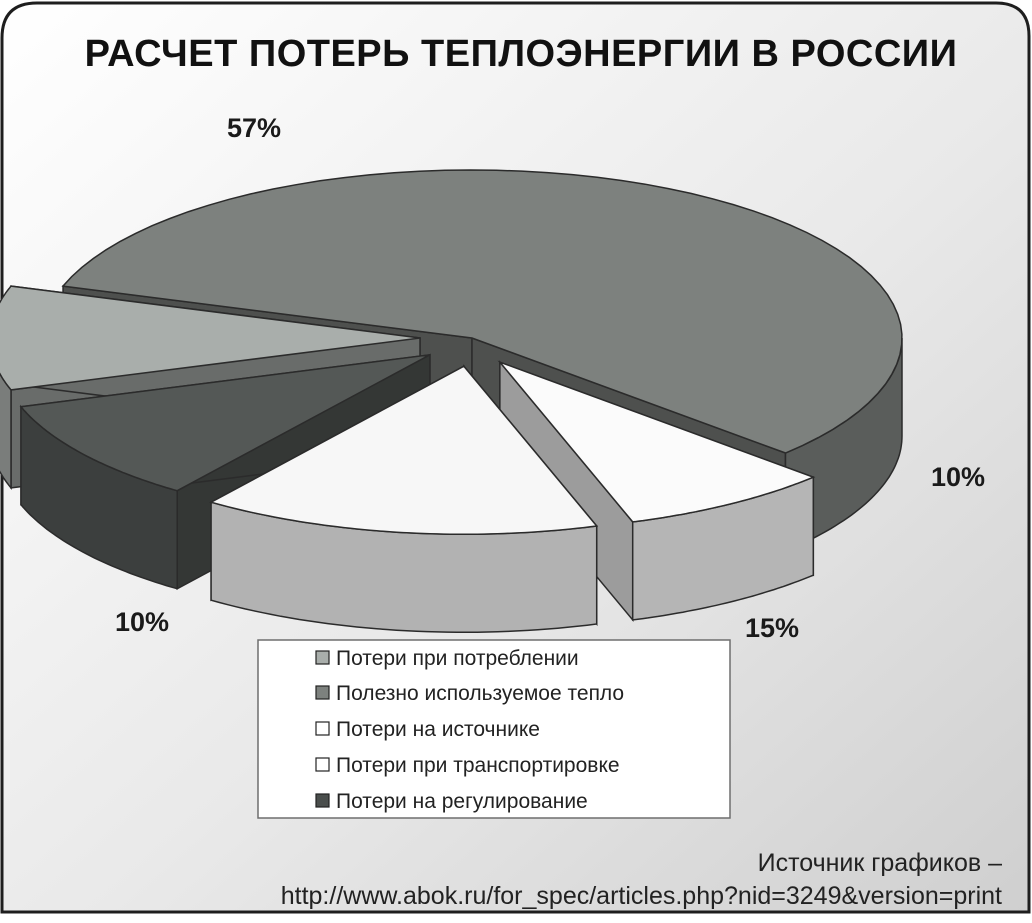 Image resolution: width=1032 pixels, height=923 pixels. What do you see at coordinates (880, 863) in the screenshot?
I see `source-caption: Источник графиков –` at bounding box center [880, 863].